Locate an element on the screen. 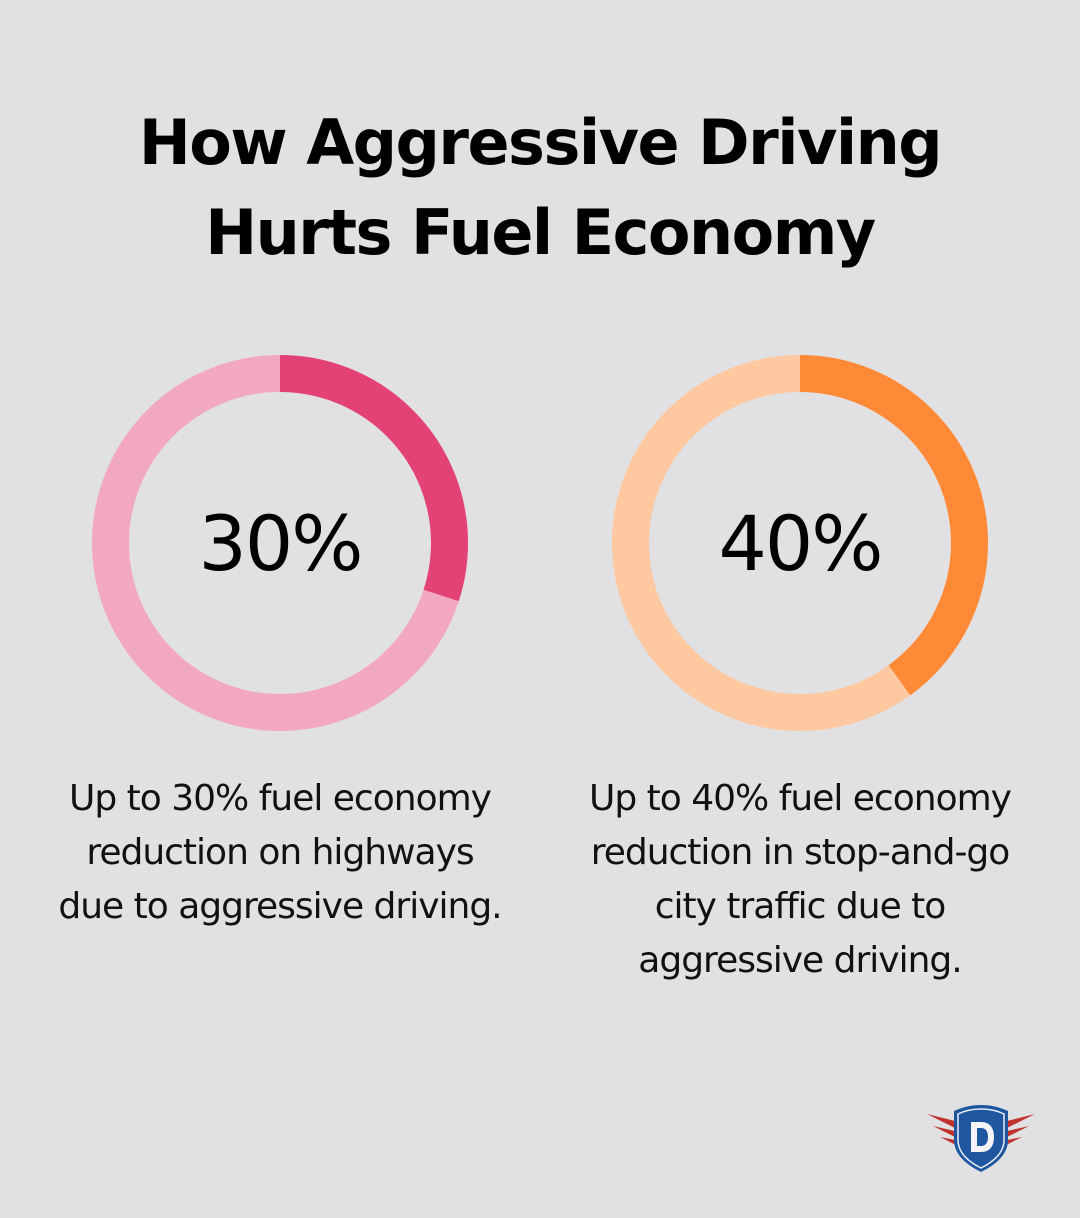 This screenshot has height=1218, width=1080. caption-line: city traffic due to is located at coordinates (800, 906).